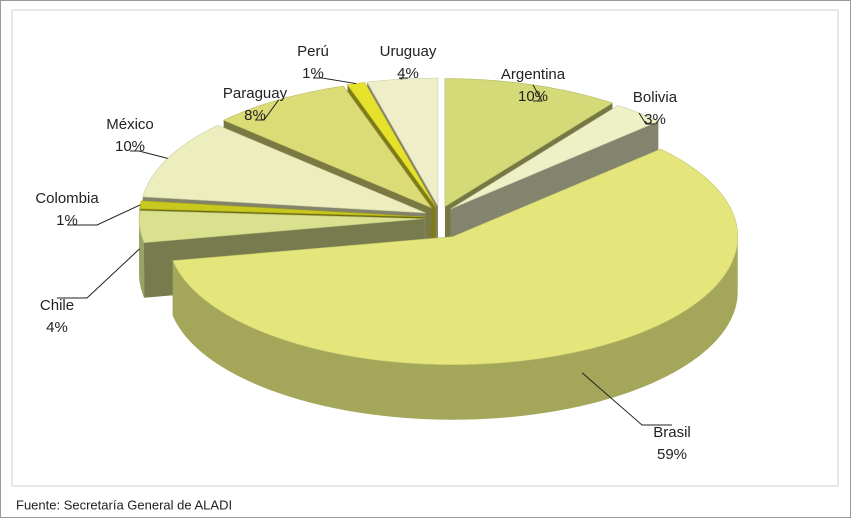  Describe the element at coordinates (313, 51) in the screenshot. I see `slice-label: Perú` at that location.